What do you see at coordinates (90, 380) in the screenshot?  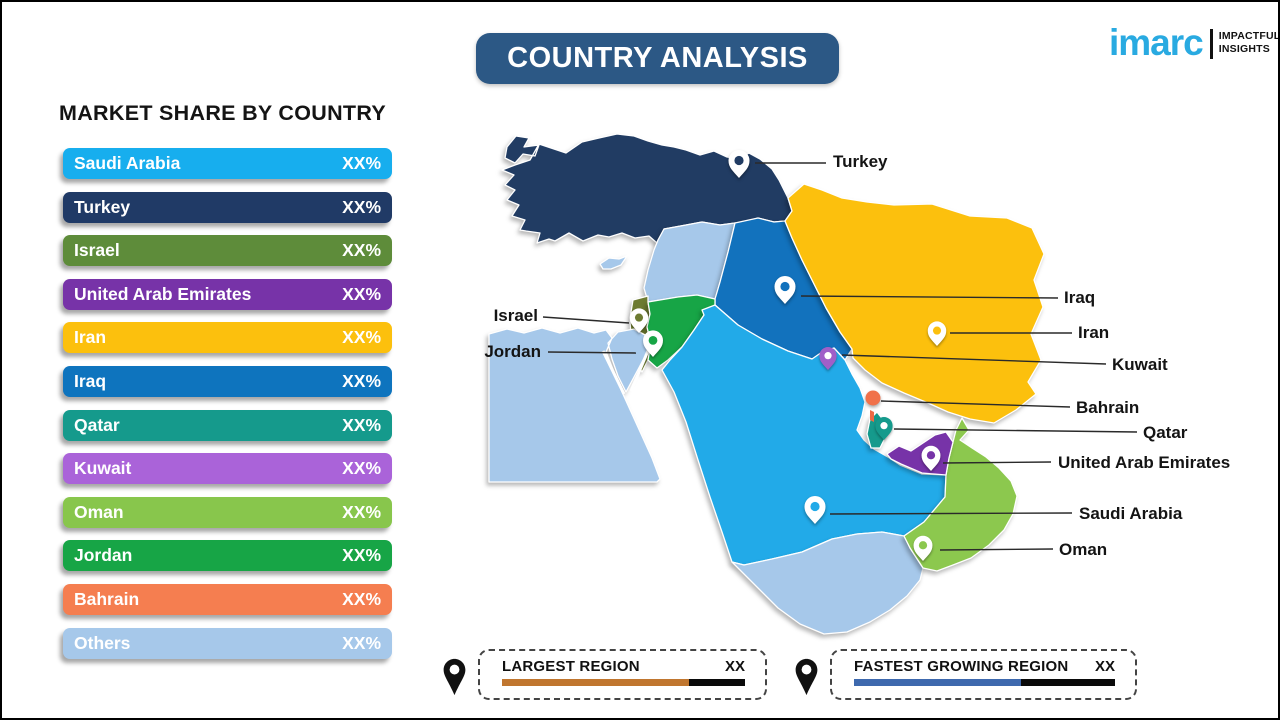 I see `country-label: Iraq` at bounding box center [90, 380].